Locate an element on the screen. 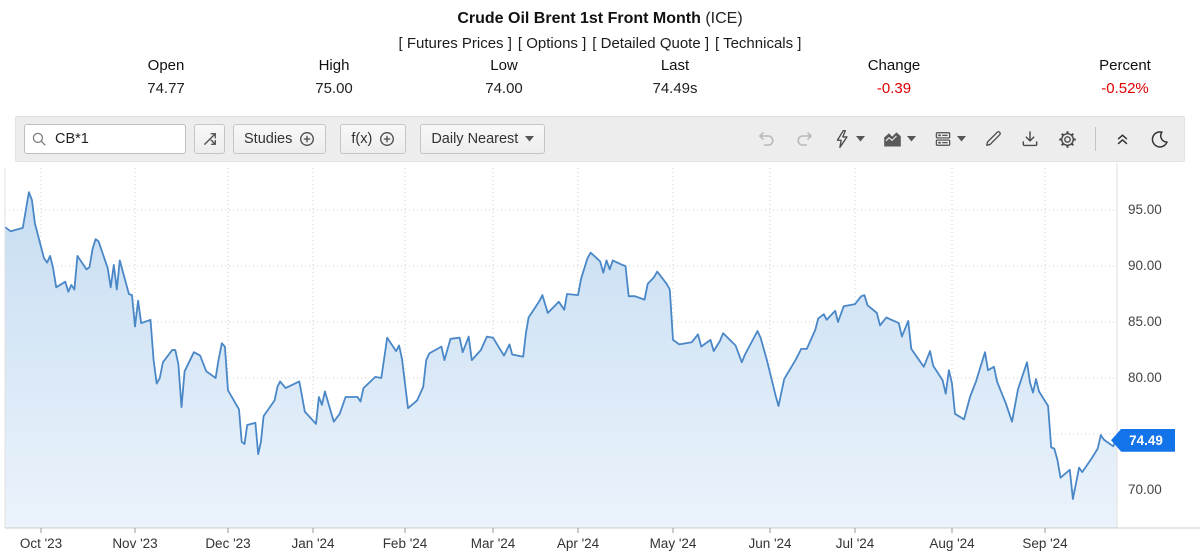 The width and height of the screenshot is (1200, 556). layout-templates-button is located at coordinates (949, 139).